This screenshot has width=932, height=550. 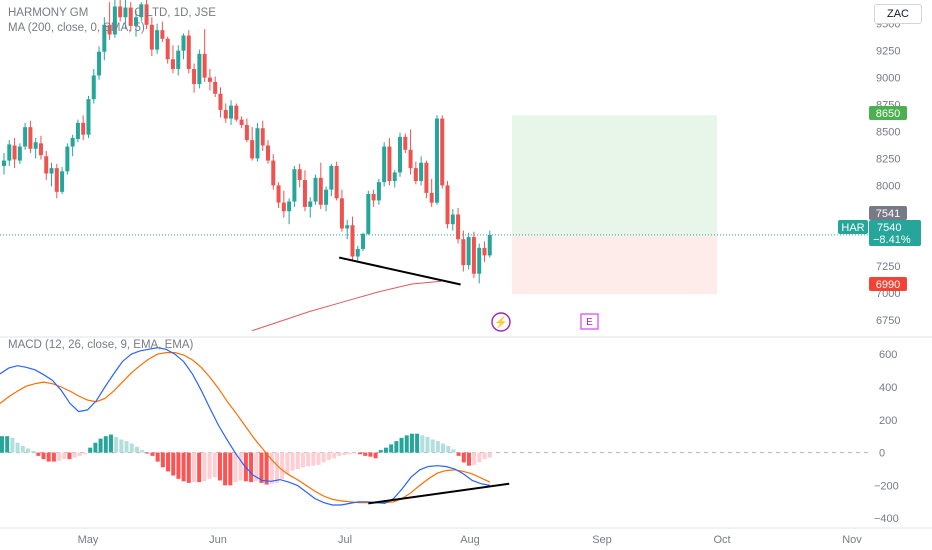 I want to click on time-tick-label: Jul, so click(x=345, y=540).